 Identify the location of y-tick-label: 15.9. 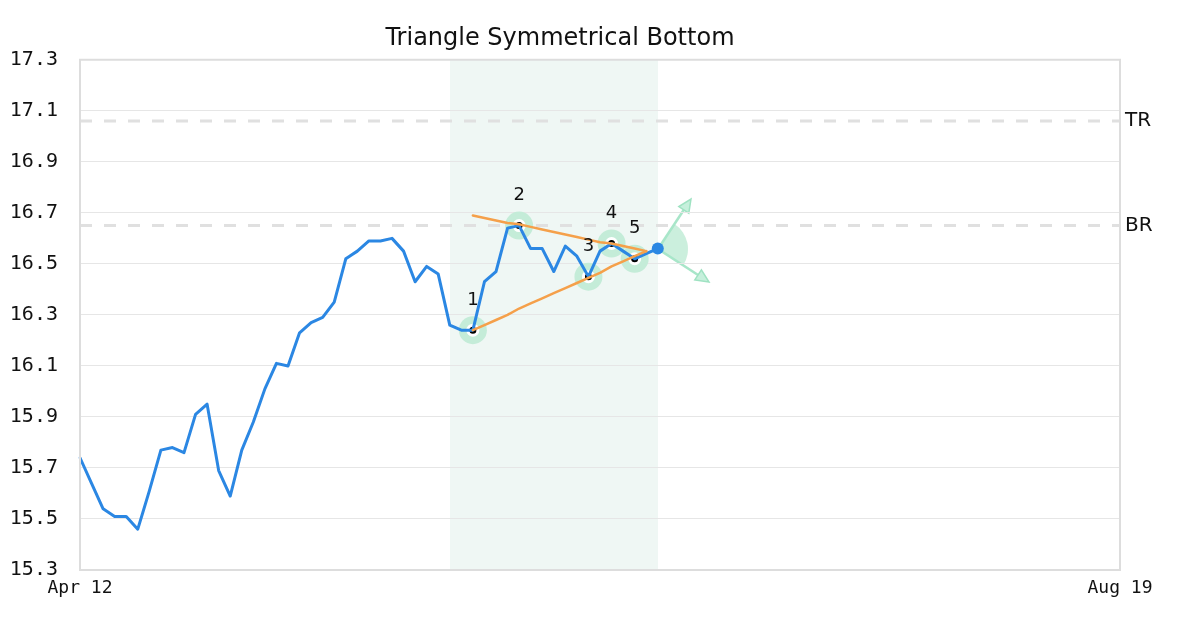
(33, 415).